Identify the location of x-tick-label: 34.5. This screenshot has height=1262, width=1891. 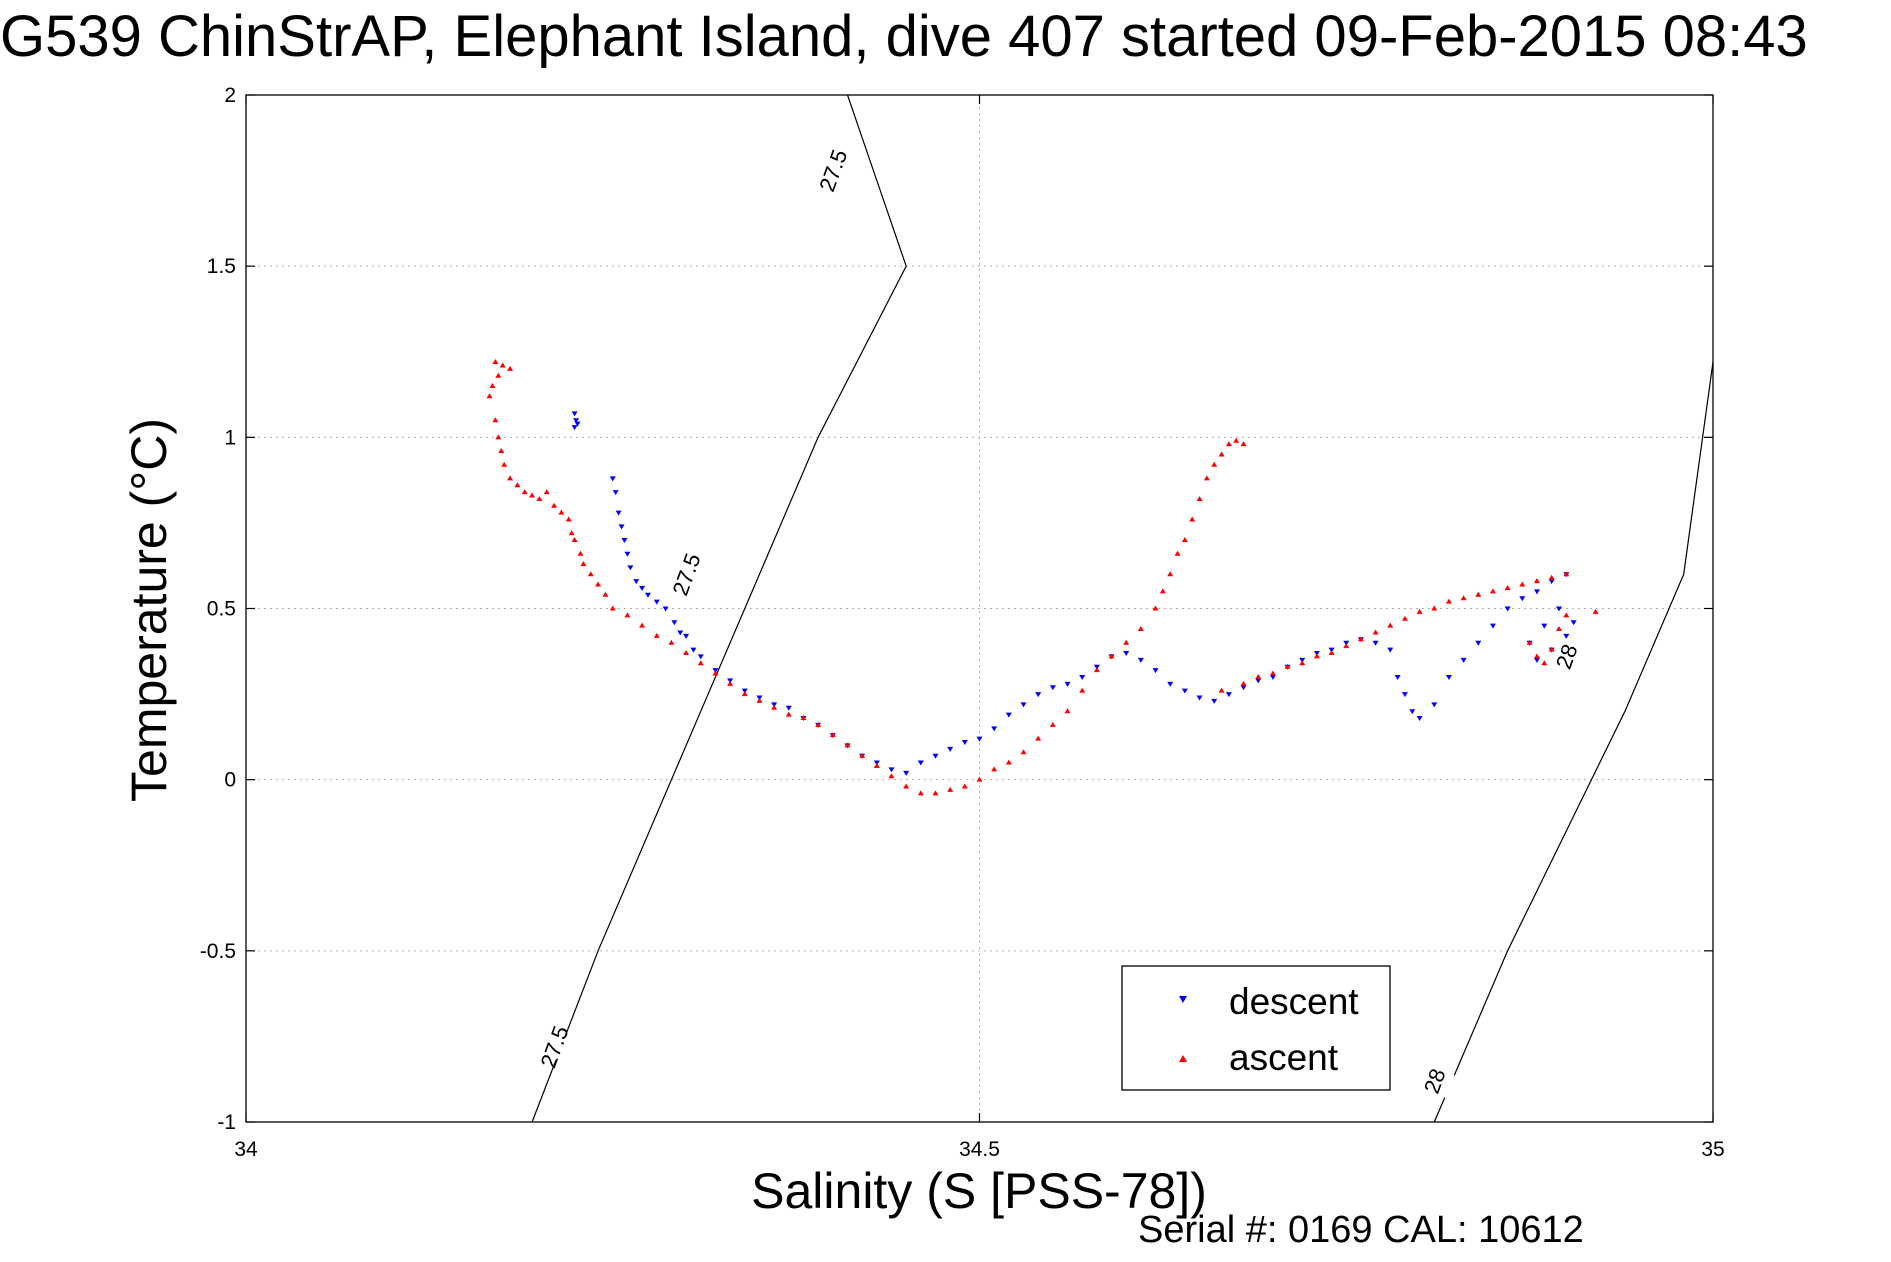
(979, 1149).